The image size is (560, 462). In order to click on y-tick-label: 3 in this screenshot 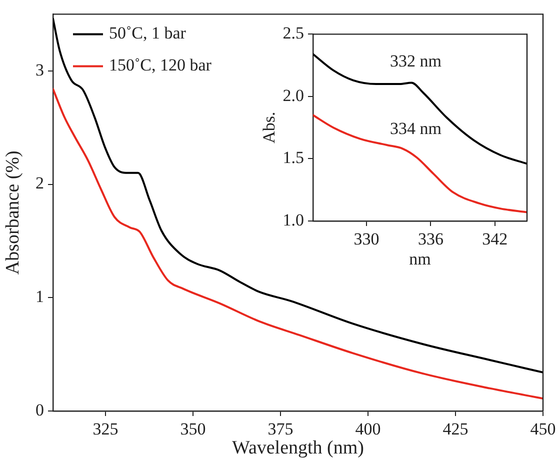, I will do `click(40, 70)`.